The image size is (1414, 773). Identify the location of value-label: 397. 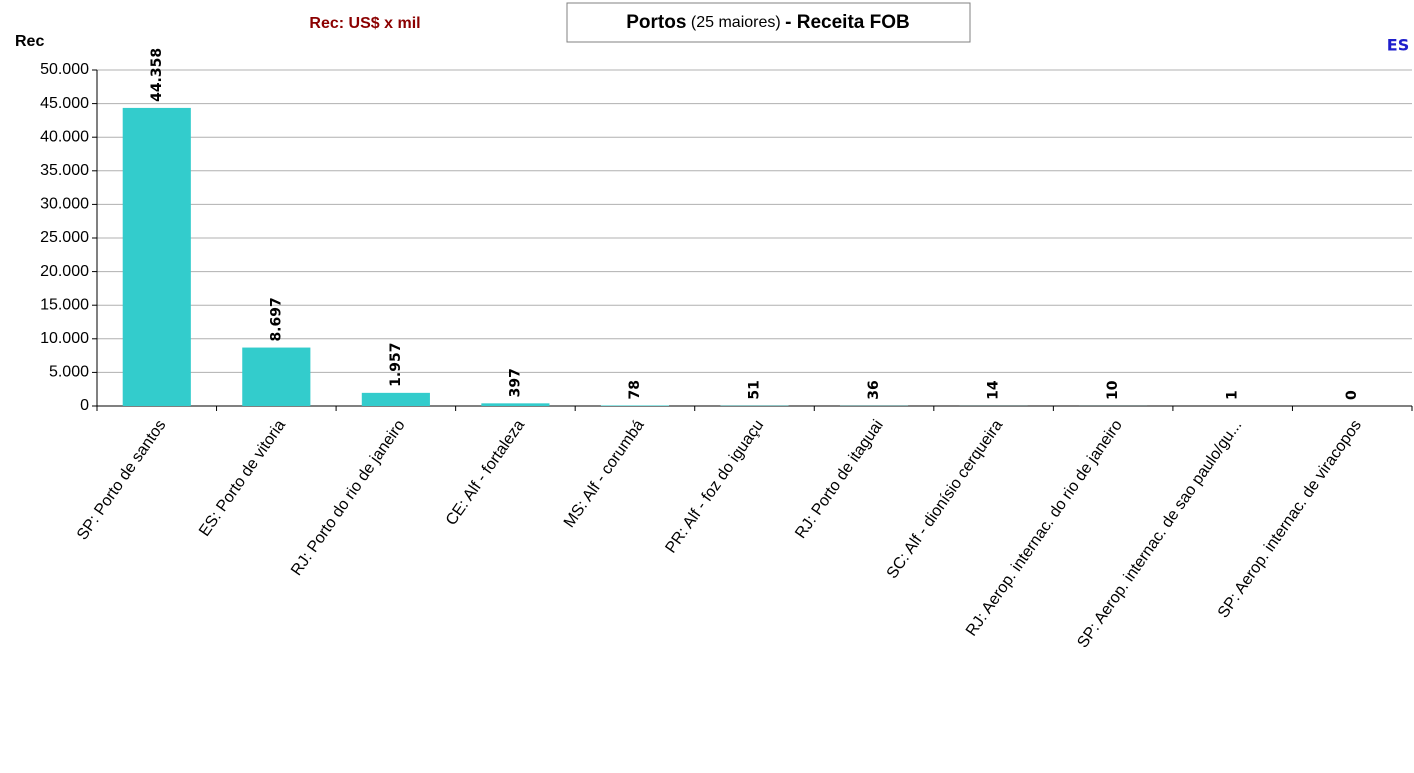
(515, 382).